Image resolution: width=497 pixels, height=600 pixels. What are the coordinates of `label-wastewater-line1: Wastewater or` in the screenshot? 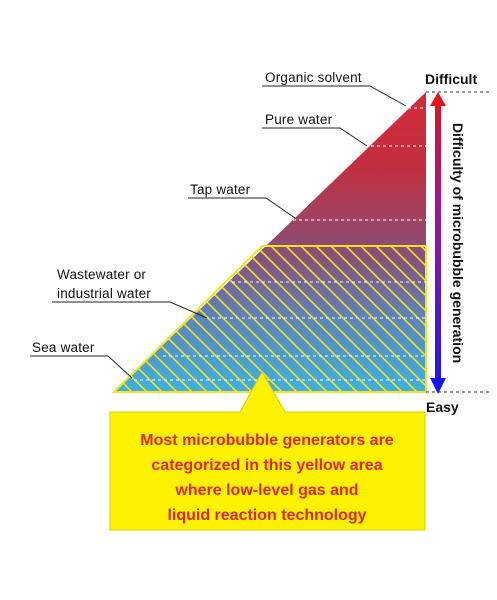 It's located at (101, 274).